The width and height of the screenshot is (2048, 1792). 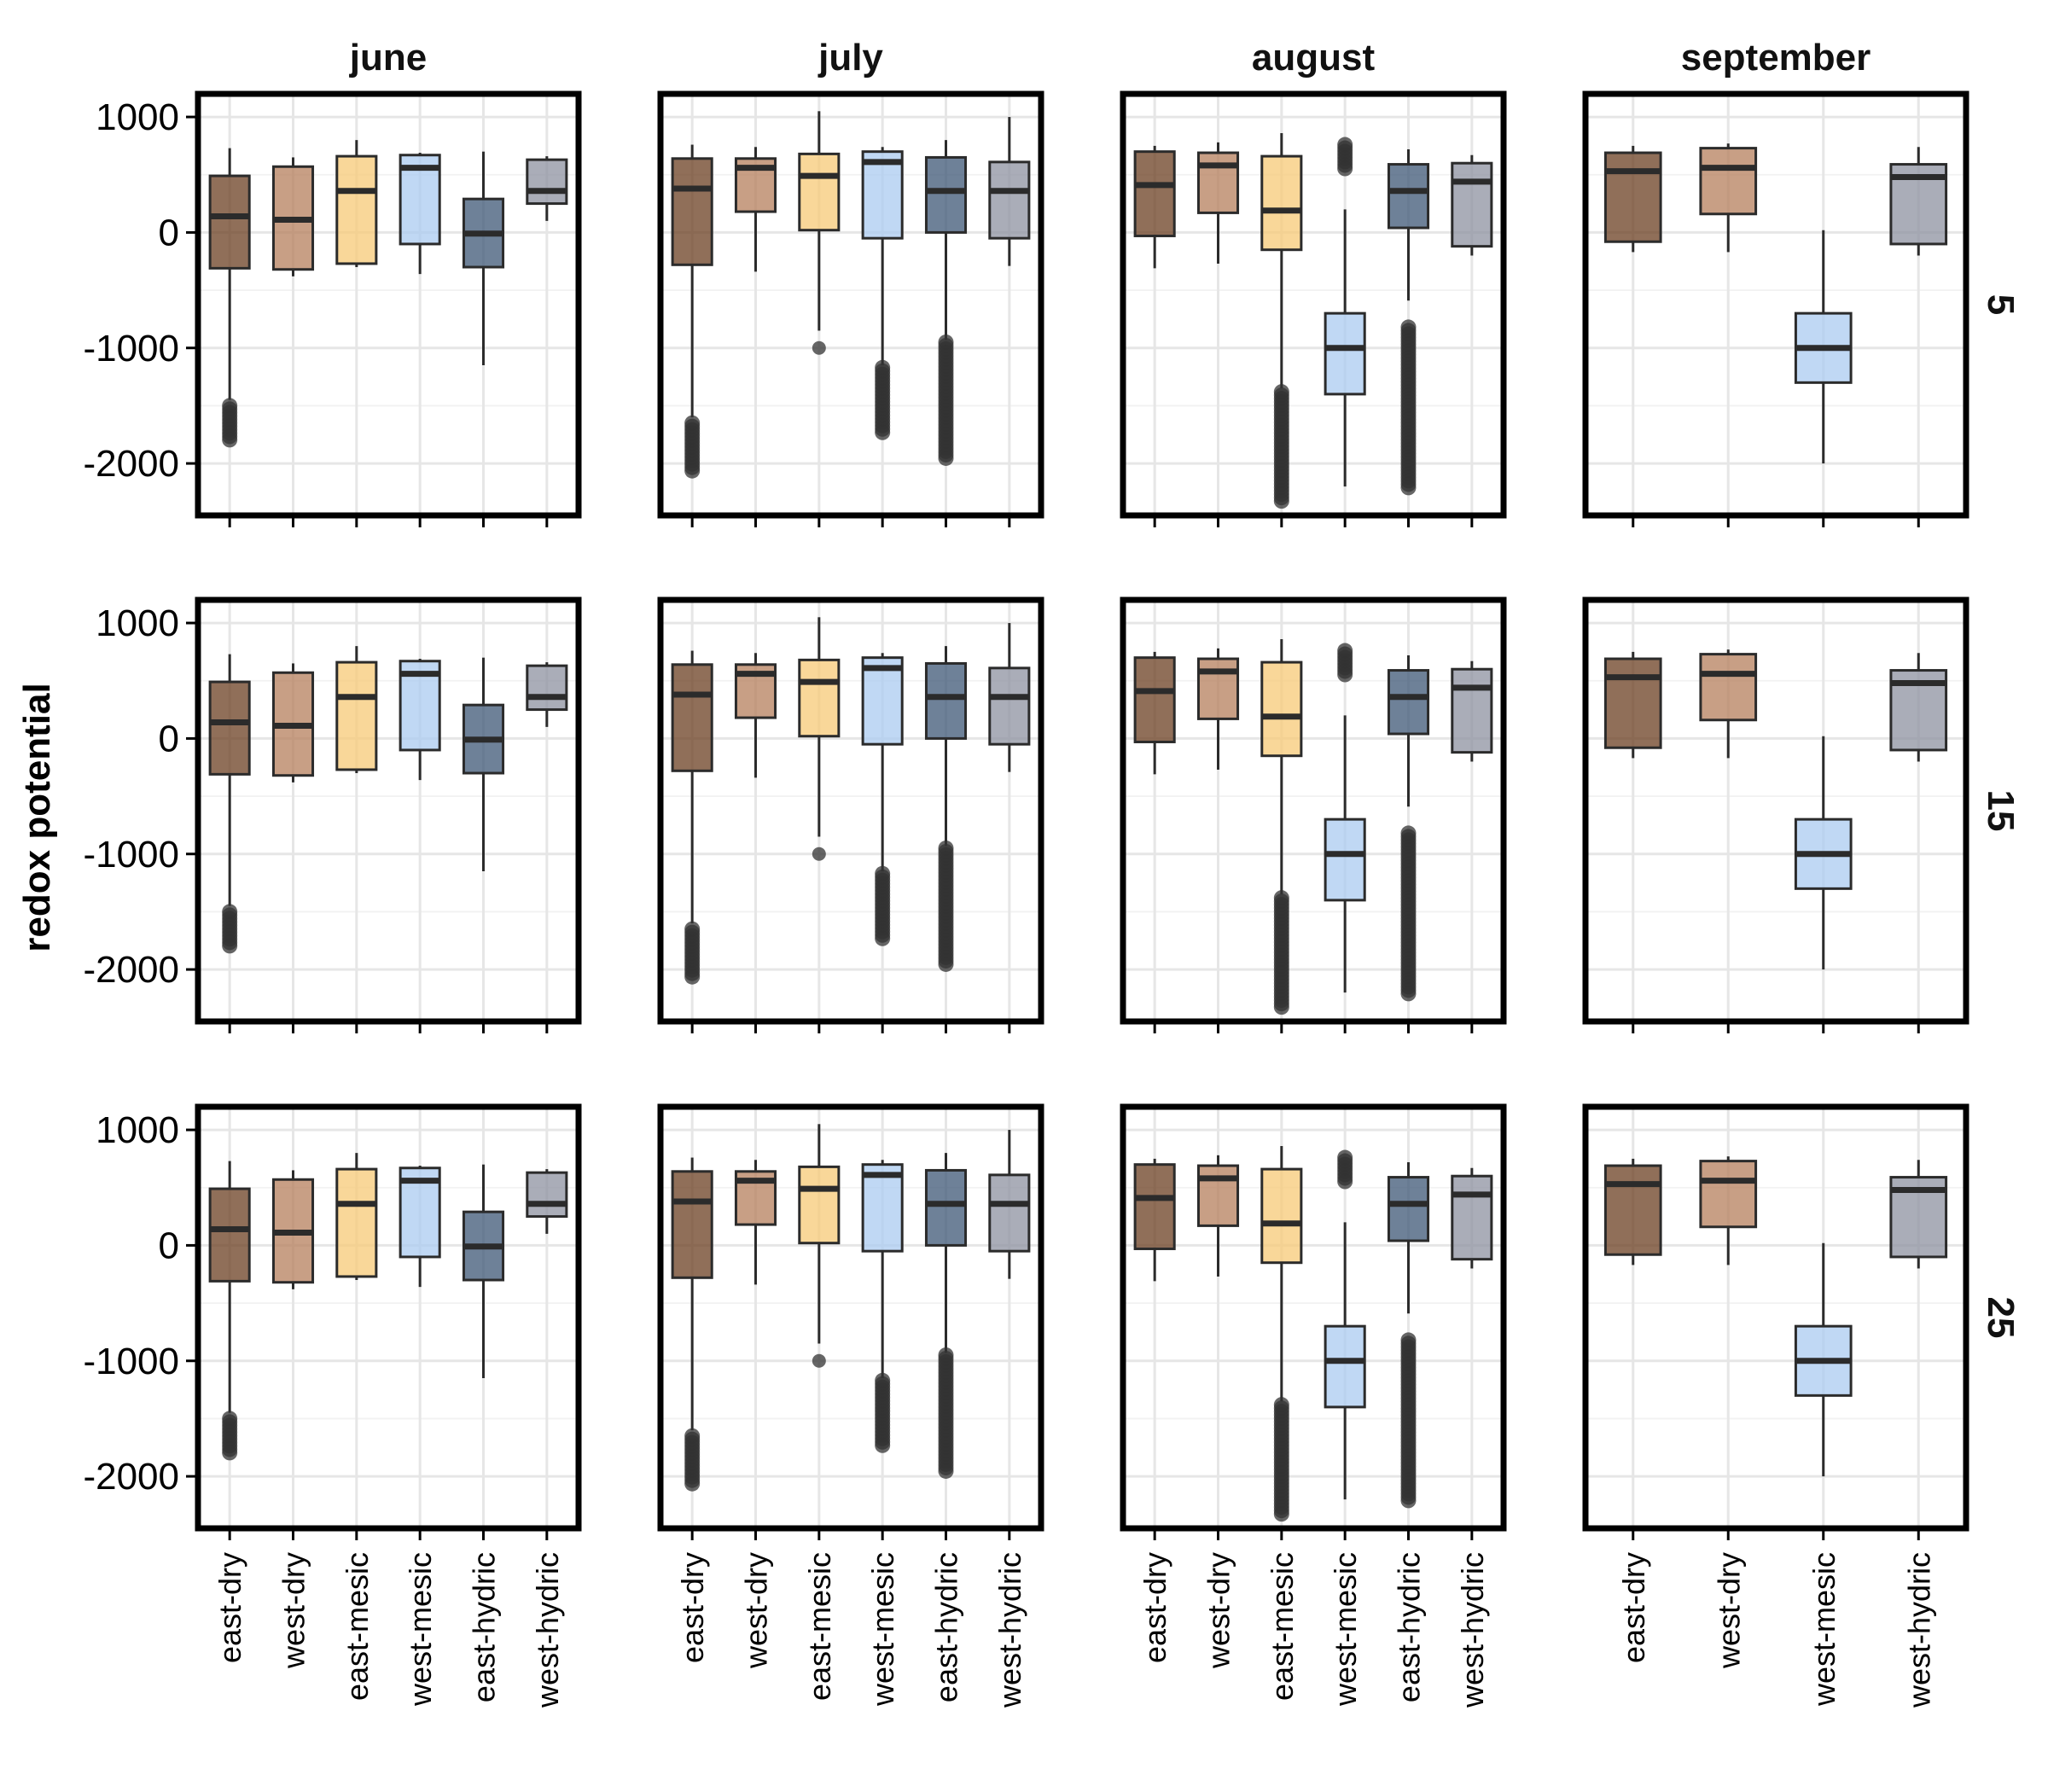 I want to click on facet-row-title: 25, so click(x=2001, y=1318).